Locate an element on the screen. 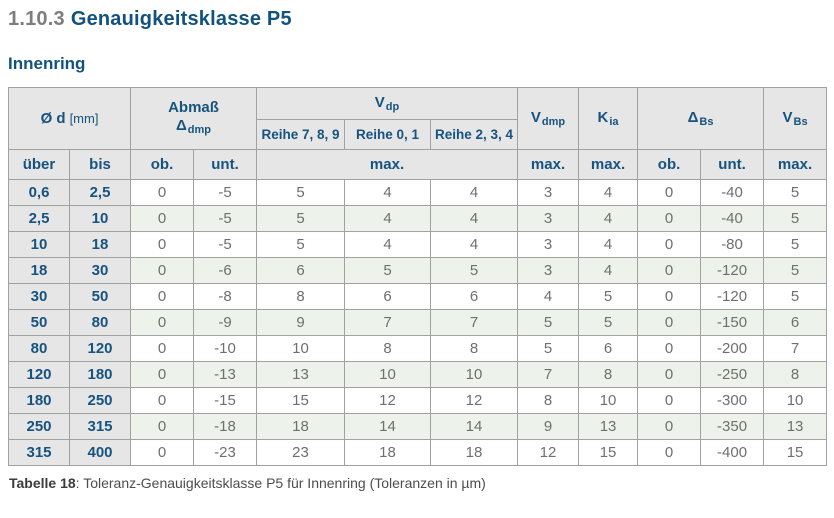 This screenshot has height=518, width=834. table-row: 315 400 0 -23 23 18 18 12 15 0 -400 15 is located at coordinates (418, 452).